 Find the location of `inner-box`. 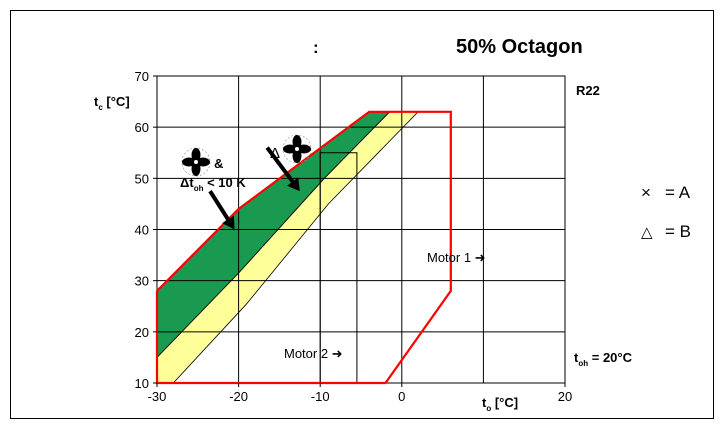

inner-box is located at coordinates (338, 267).